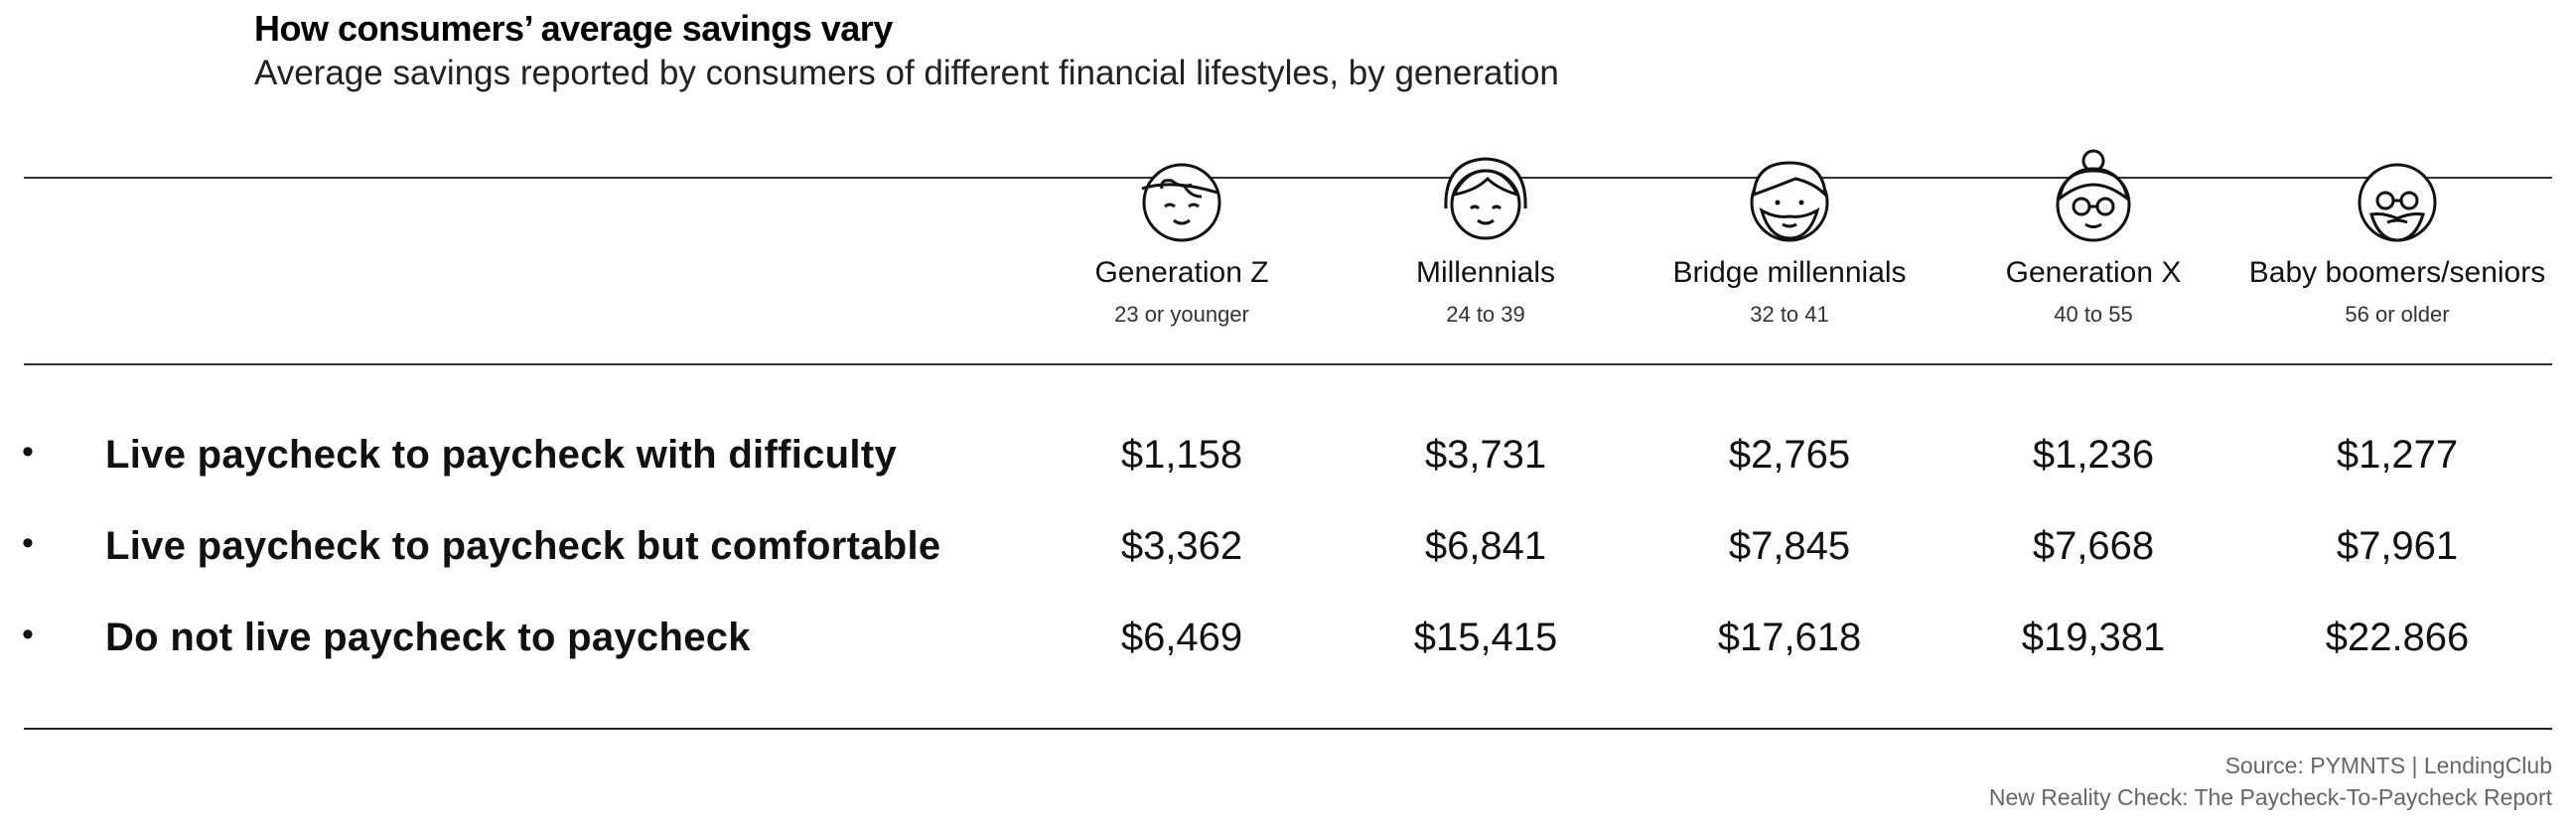 This screenshot has width=2576, height=828. Describe the element at coordinates (1181, 203) in the screenshot. I see `gen-z-face-icon` at that location.